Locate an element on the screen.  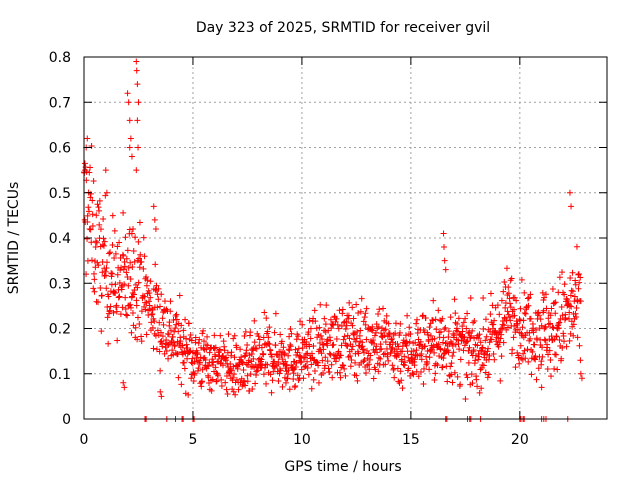
y-tick-label: 0.1 is located at coordinates (60, 375).